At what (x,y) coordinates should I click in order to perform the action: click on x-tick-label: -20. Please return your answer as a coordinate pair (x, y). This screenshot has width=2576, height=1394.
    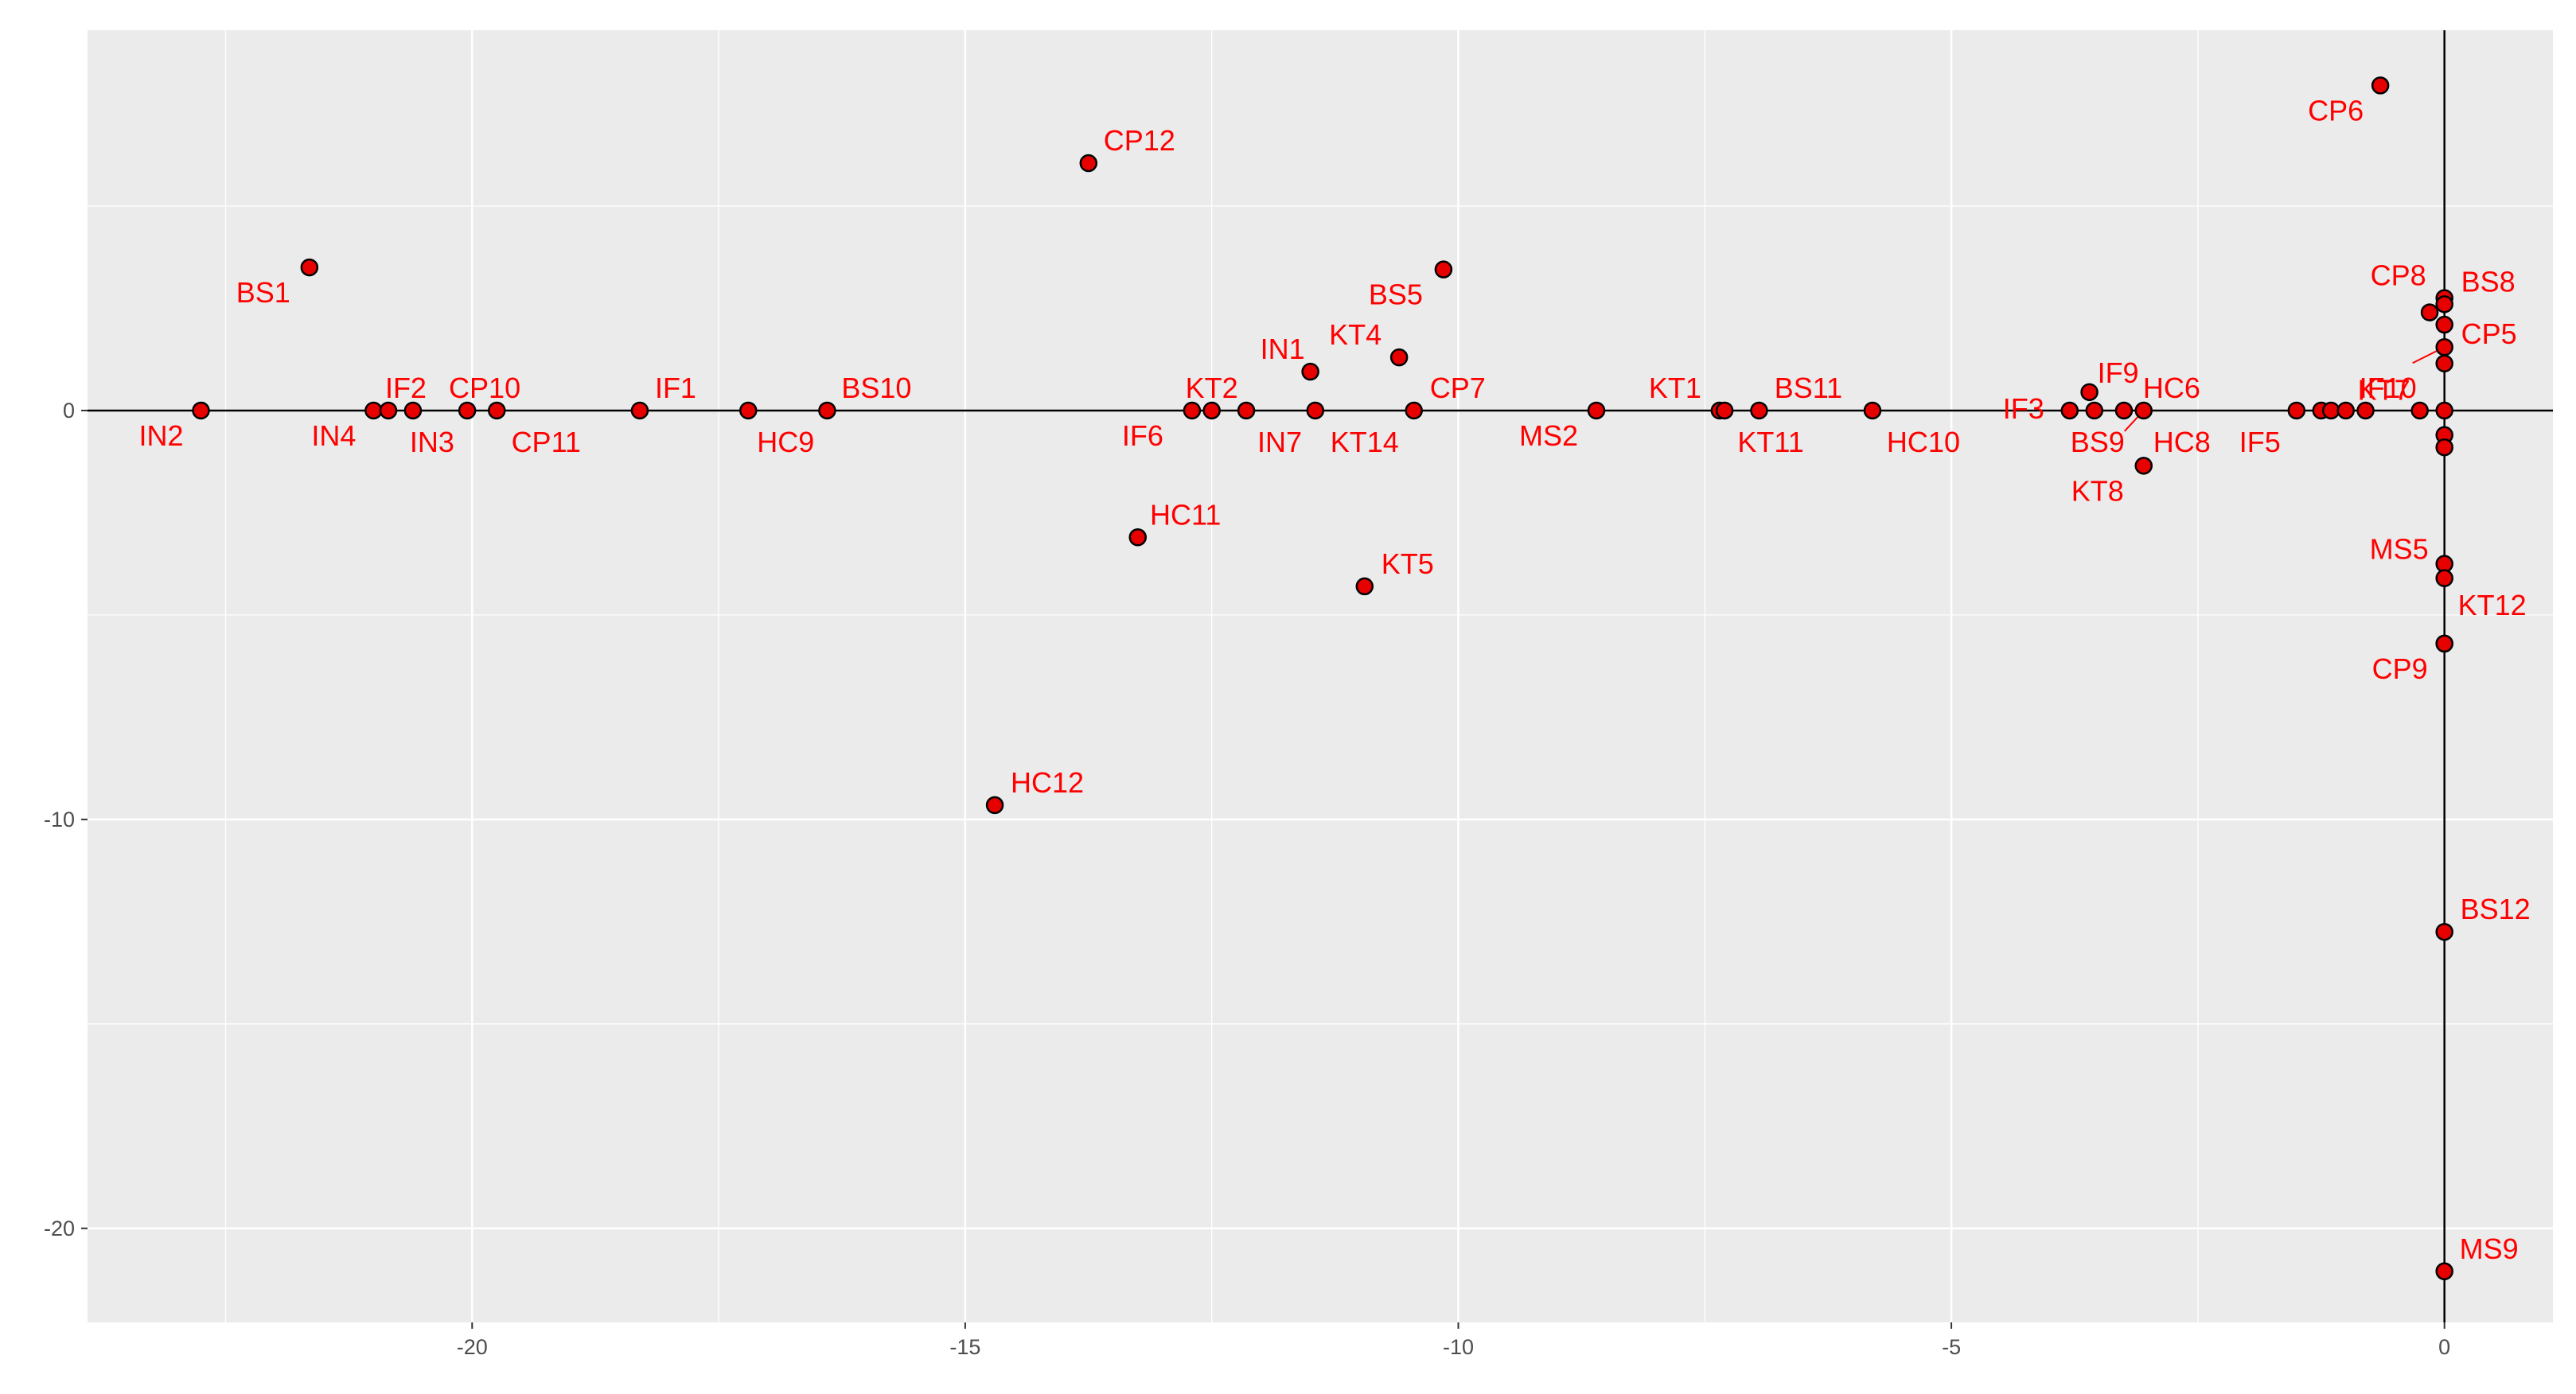
    Looking at the image, I should click on (472, 1347).